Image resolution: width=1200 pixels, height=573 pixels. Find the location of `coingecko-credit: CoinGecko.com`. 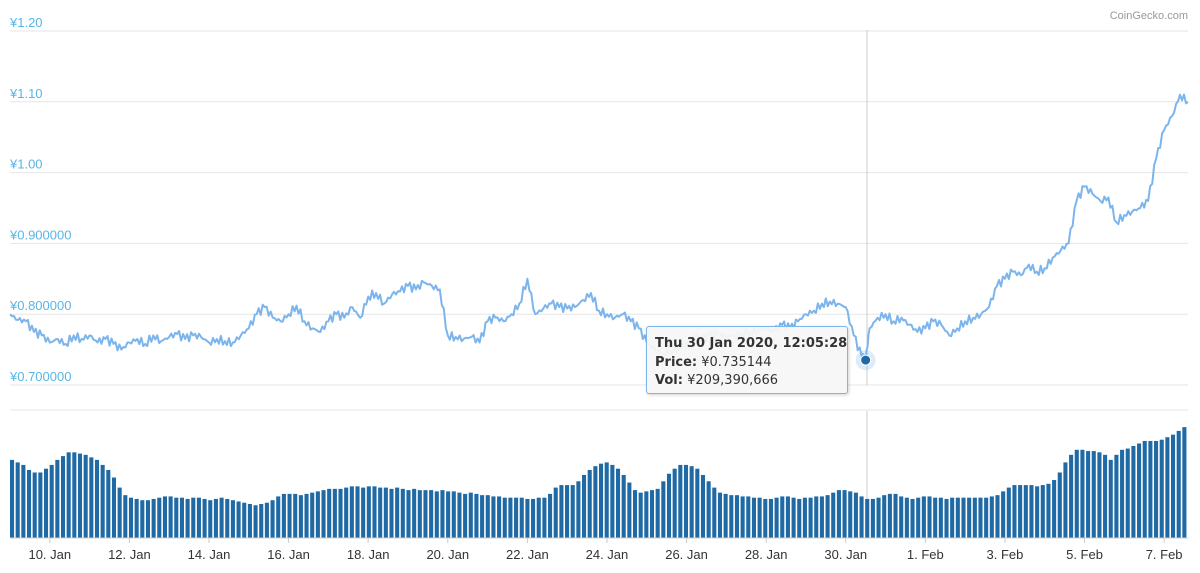

coingecko-credit: CoinGecko.com is located at coordinates (1148, 16).